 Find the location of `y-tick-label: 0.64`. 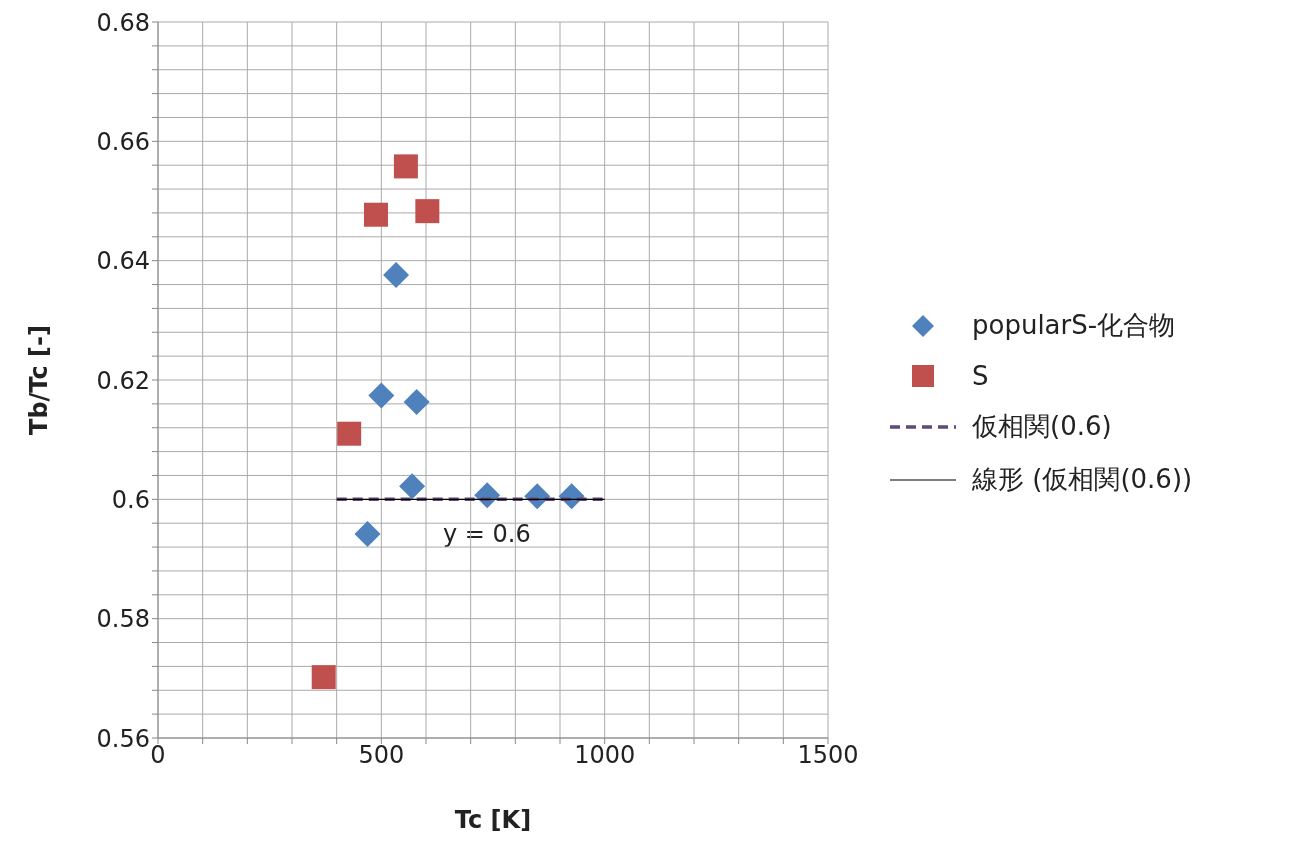

y-tick-label: 0.64 is located at coordinates (123, 261).